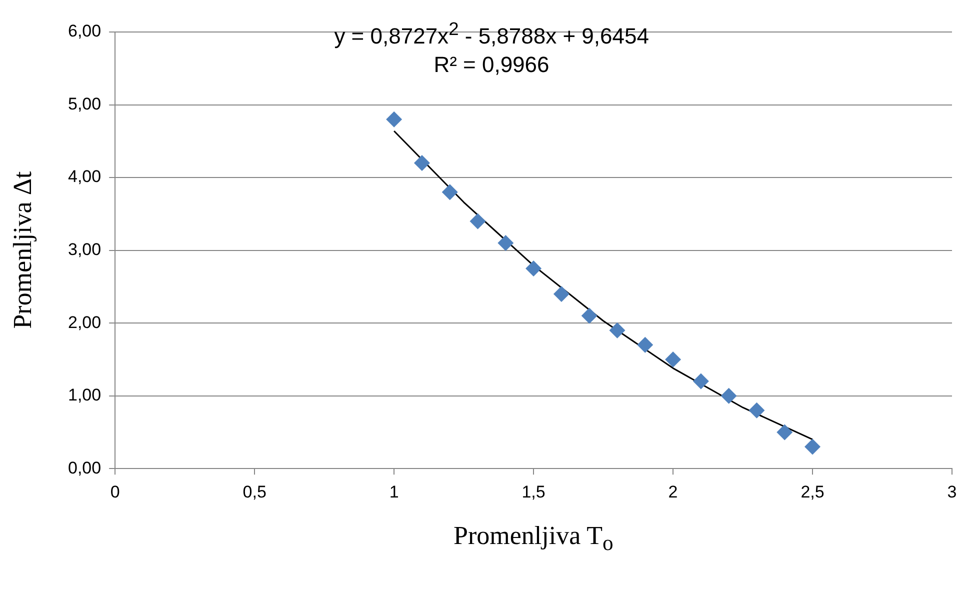 This screenshot has width=976, height=591. Describe the element at coordinates (534, 492) in the screenshot. I see `x-tick-label: 1,5` at that location.